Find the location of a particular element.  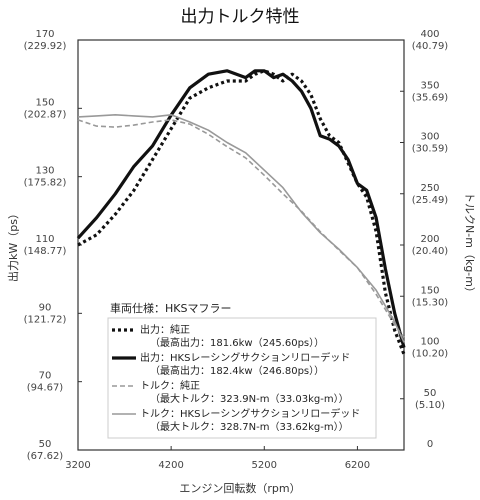

right-tick-label: 0 is located at coordinates (430, 444).